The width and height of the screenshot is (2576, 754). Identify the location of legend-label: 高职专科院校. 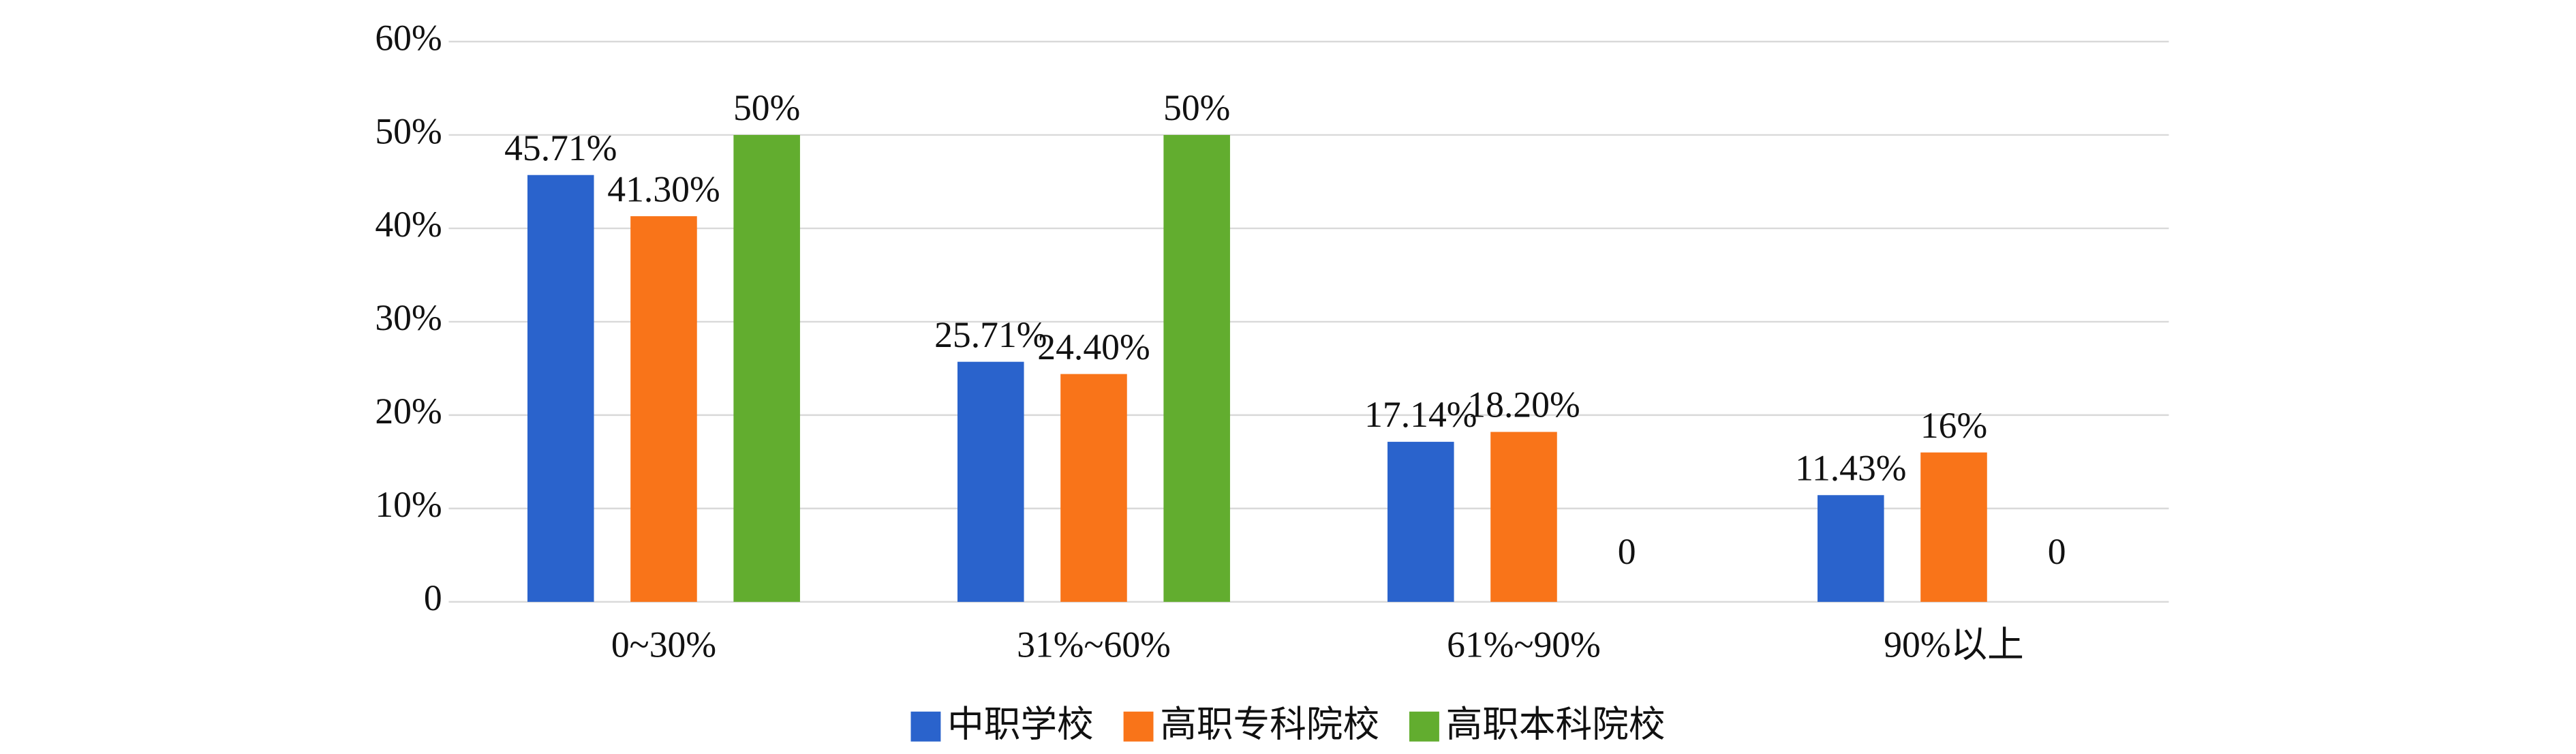
(1269, 723).